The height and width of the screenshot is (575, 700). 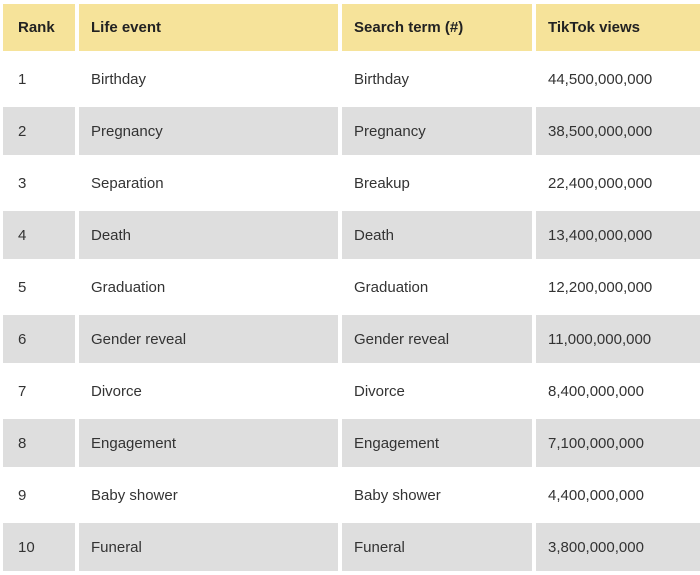 What do you see at coordinates (208, 235) in the screenshot?
I see `life-event-cell: Death` at bounding box center [208, 235].